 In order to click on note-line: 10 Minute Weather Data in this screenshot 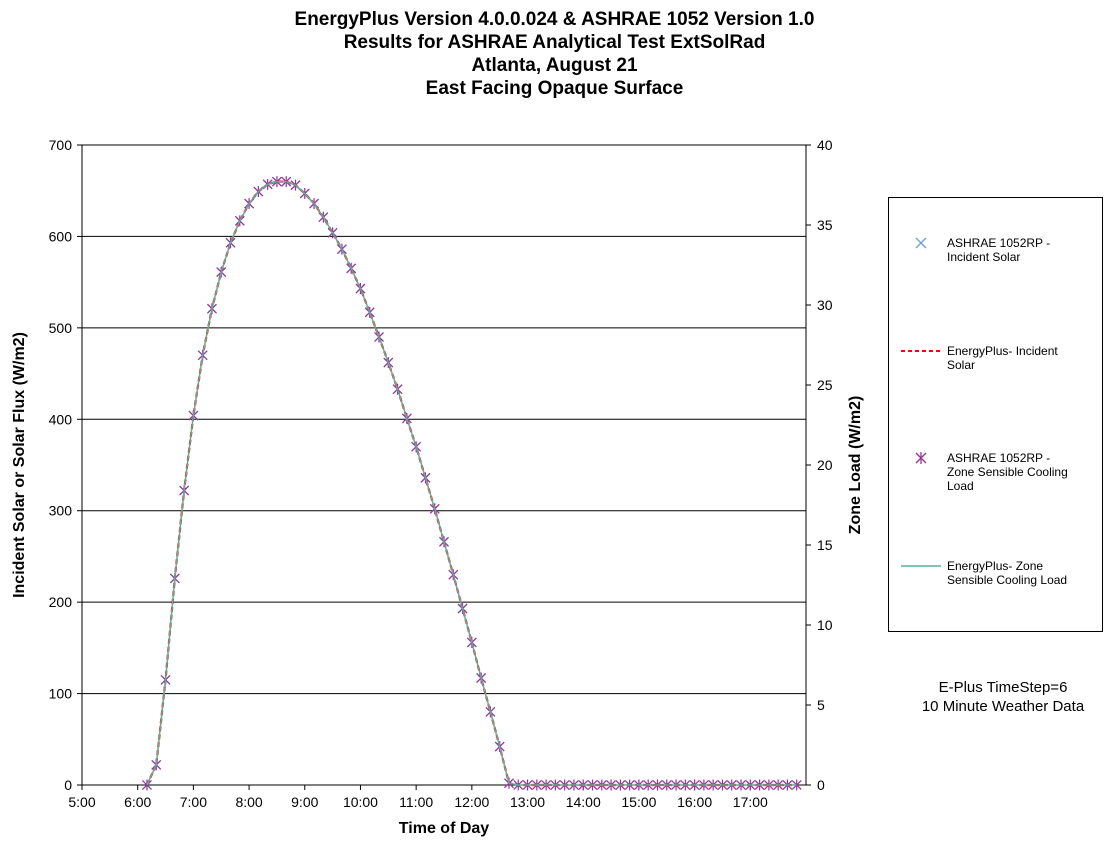, I will do `click(1003, 706)`.